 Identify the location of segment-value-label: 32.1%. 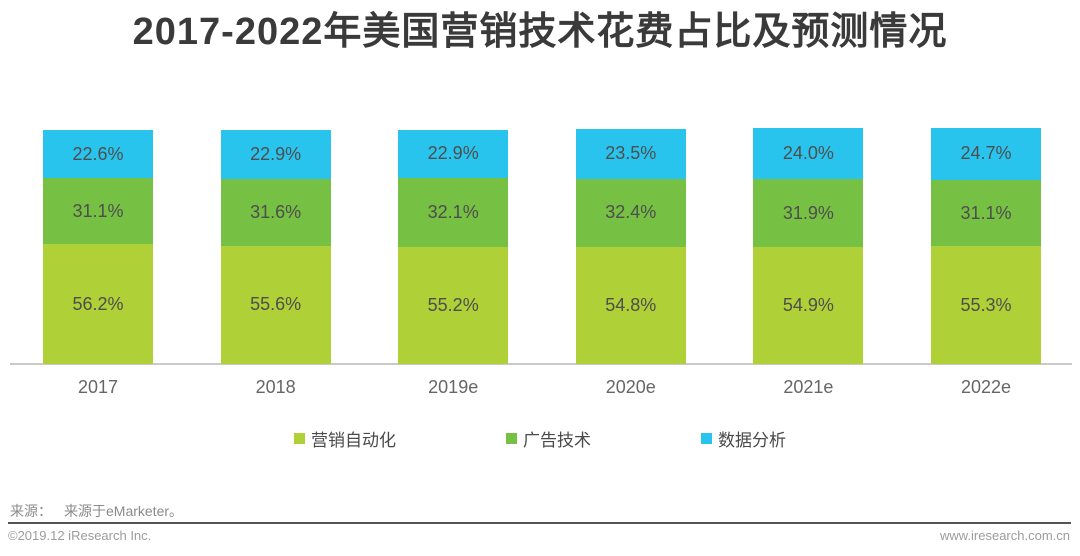
(453, 211).